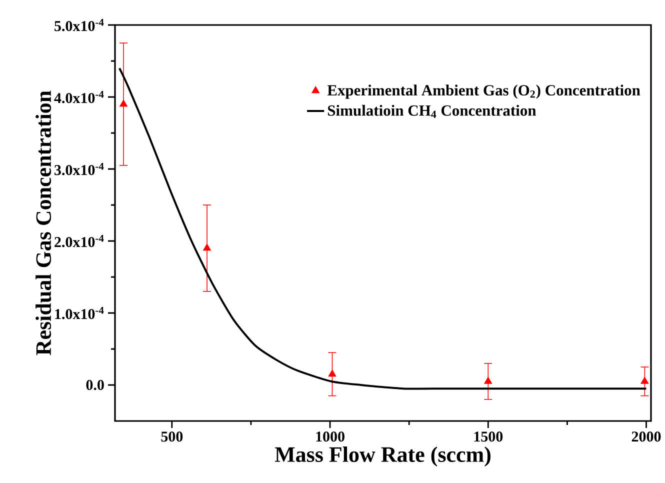 The height and width of the screenshot is (483, 665). What do you see at coordinates (488, 437) in the screenshot?
I see `x-tick-label: 1500` at bounding box center [488, 437].